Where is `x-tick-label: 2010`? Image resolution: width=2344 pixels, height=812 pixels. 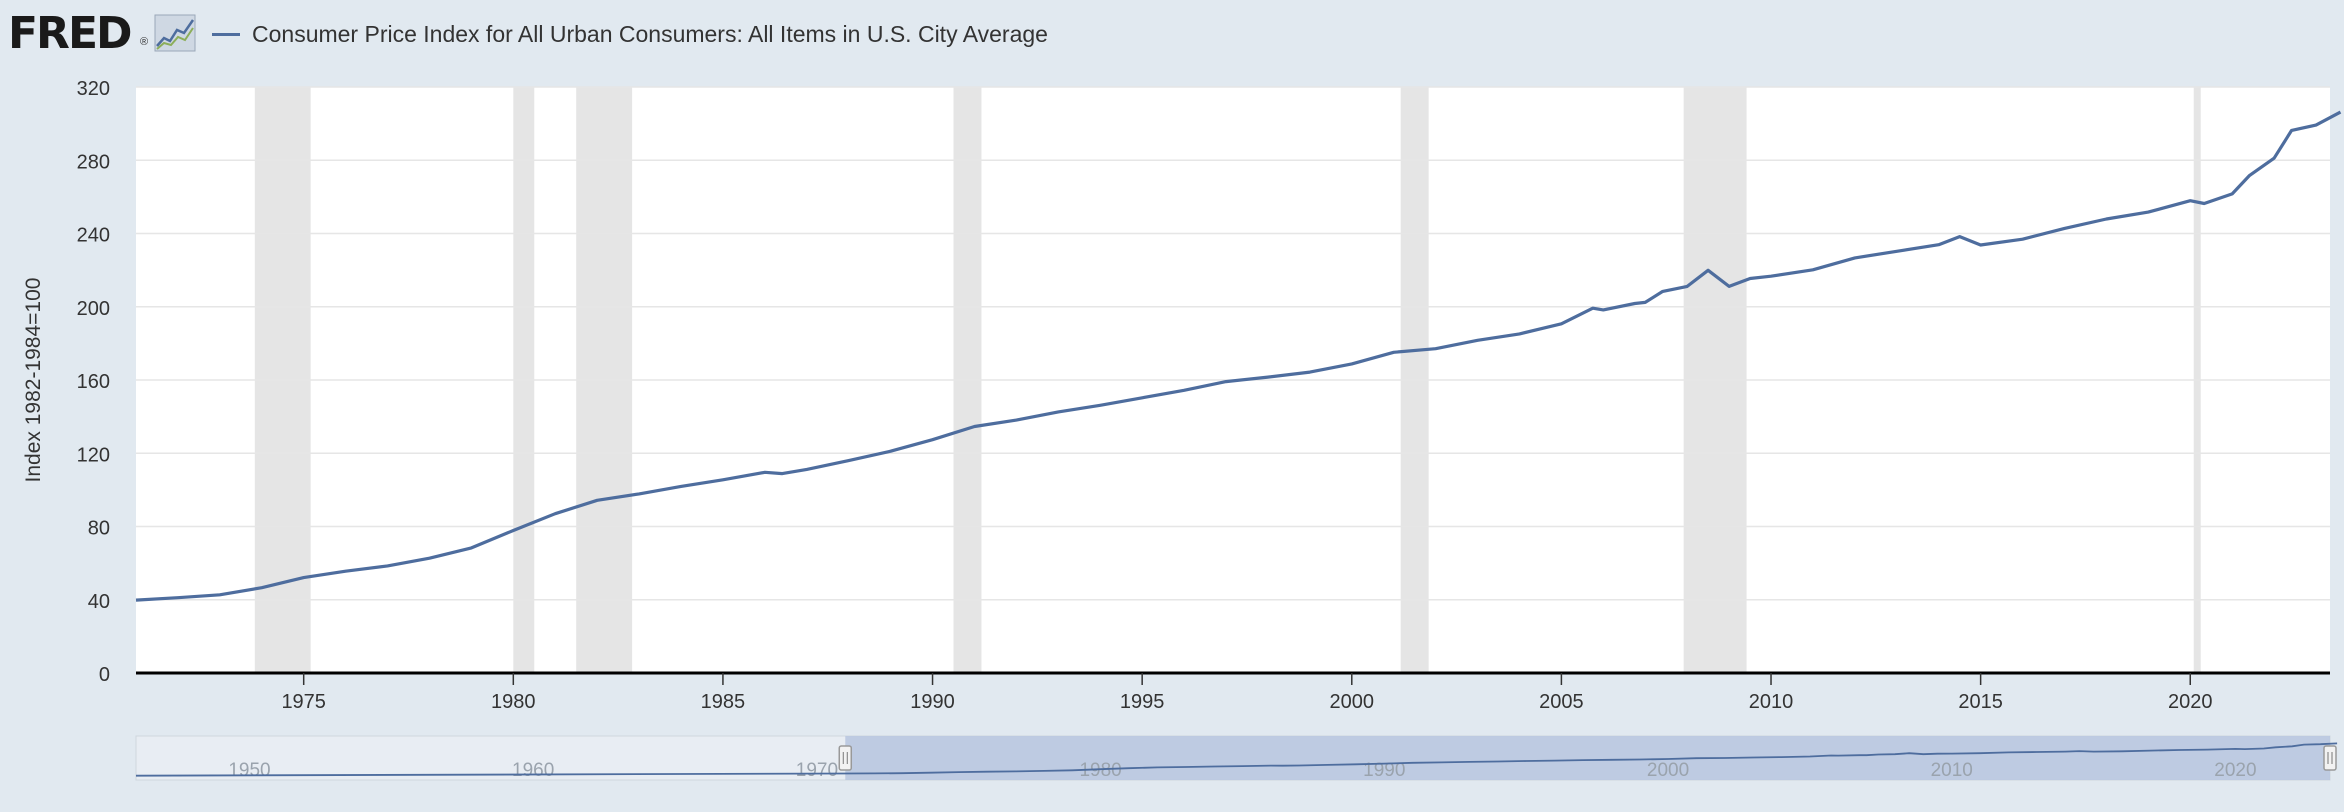 x-tick-label: 2010 is located at coordinates (1771, 702).